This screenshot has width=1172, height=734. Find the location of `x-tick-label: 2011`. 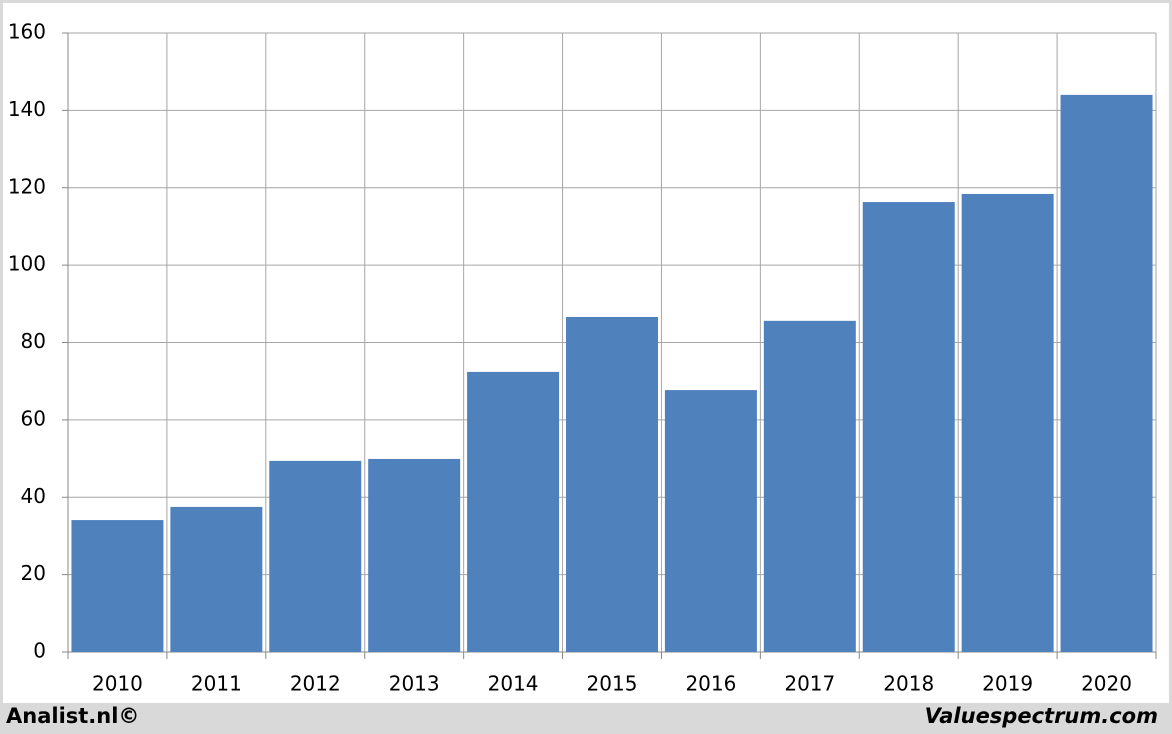

x-tick-label: 2011 is located at coordinates (216, 684).